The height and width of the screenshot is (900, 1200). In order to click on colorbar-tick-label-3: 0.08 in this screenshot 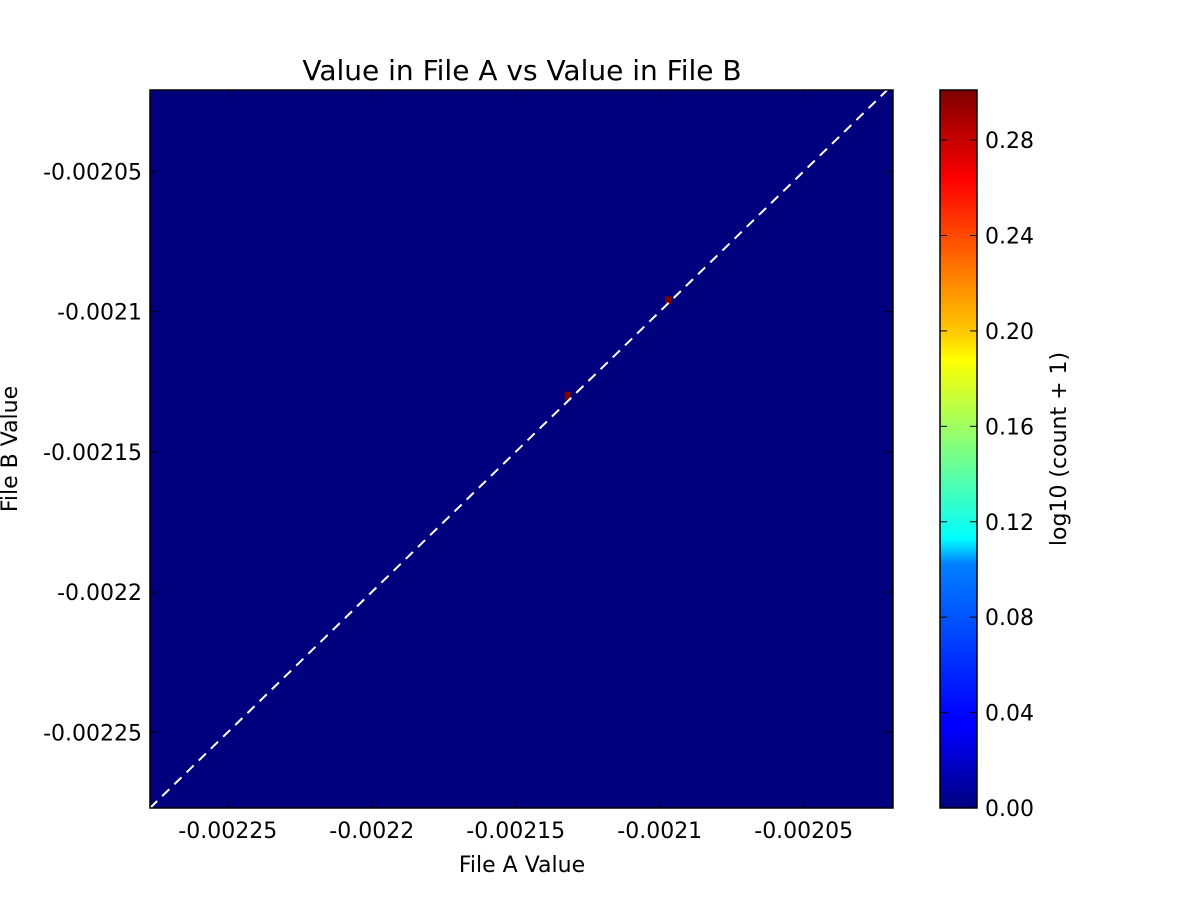, I will do `click(1009, 618)`.